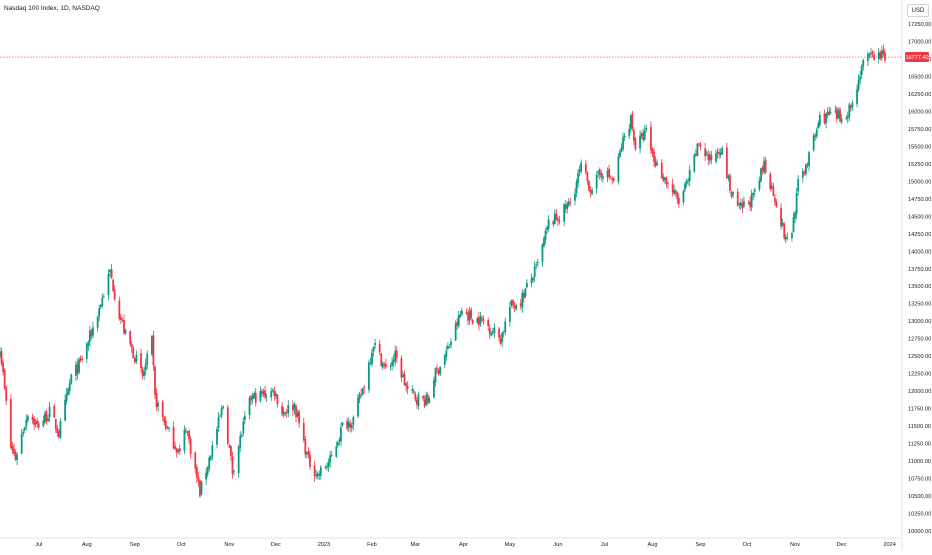 The width and height of the screenshot is (932, 555). What do you see at coordinates (918, 10) in the screenshot?
I see `currency-badge: USD` at bounding box center [918, 10].